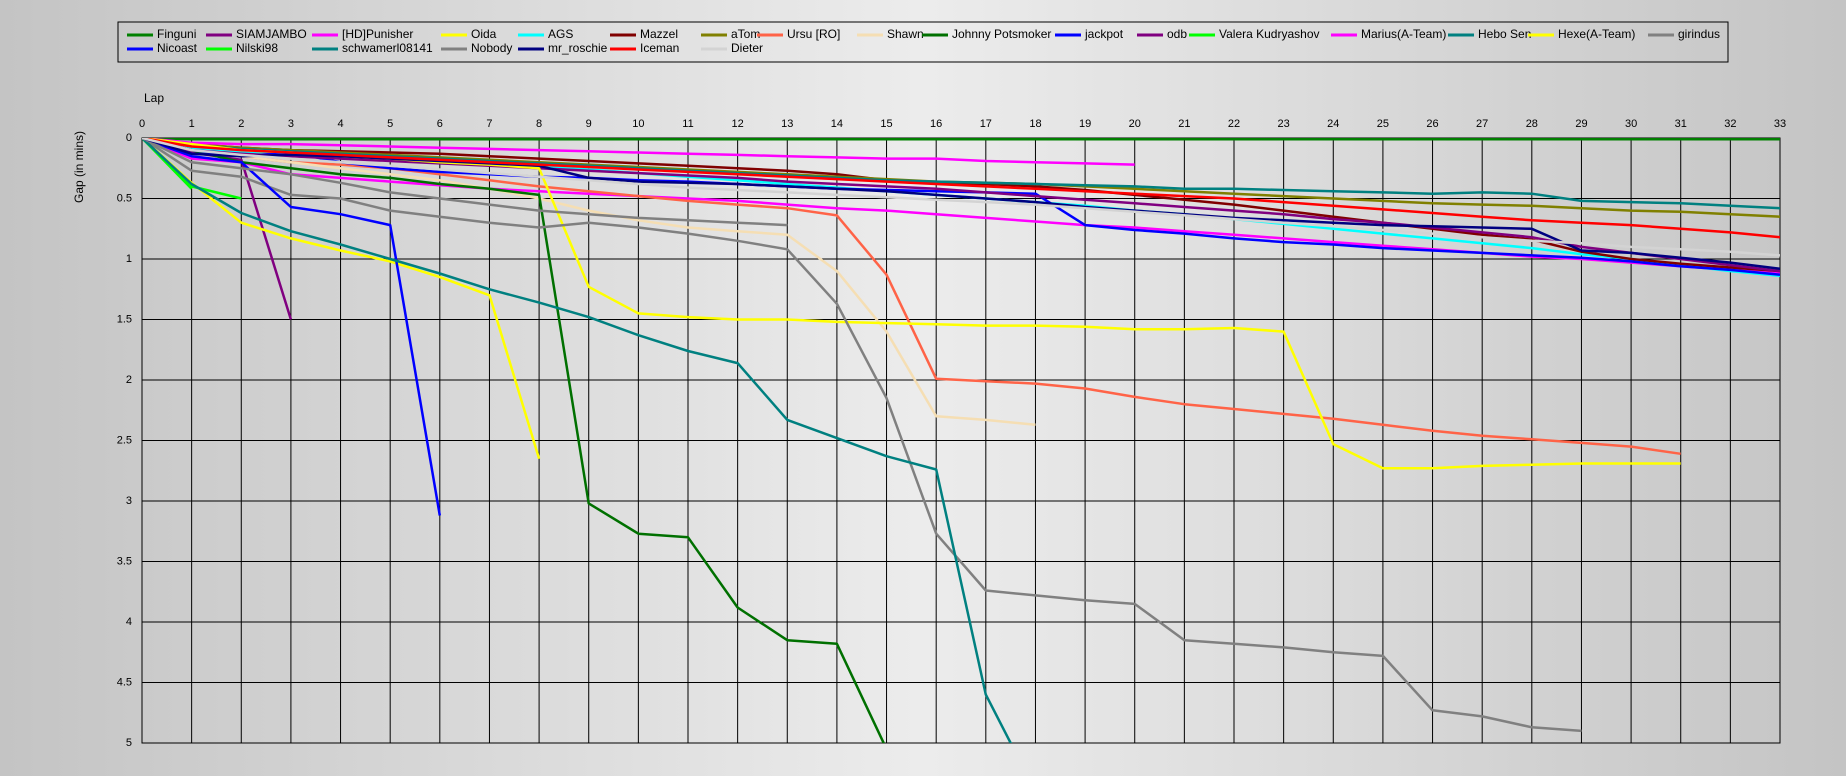 This screenshot has height=776, width=1846. Describe the element at coordinates (257, 48) in the screenshot. I see `legend-label: Nilski98` at that location.